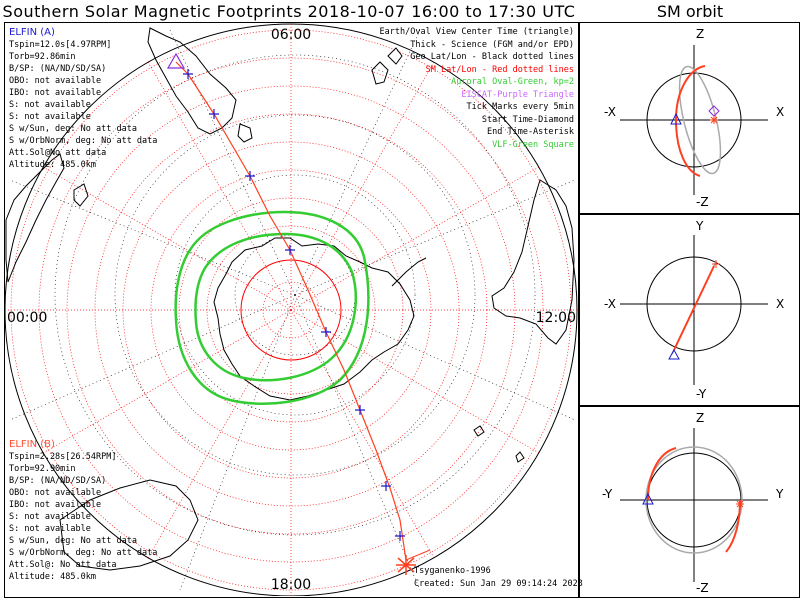  What do you see at coordinates (81, 195) in the screenshot?
I see `madagascar-coastline` at bounding box center [81, 195].